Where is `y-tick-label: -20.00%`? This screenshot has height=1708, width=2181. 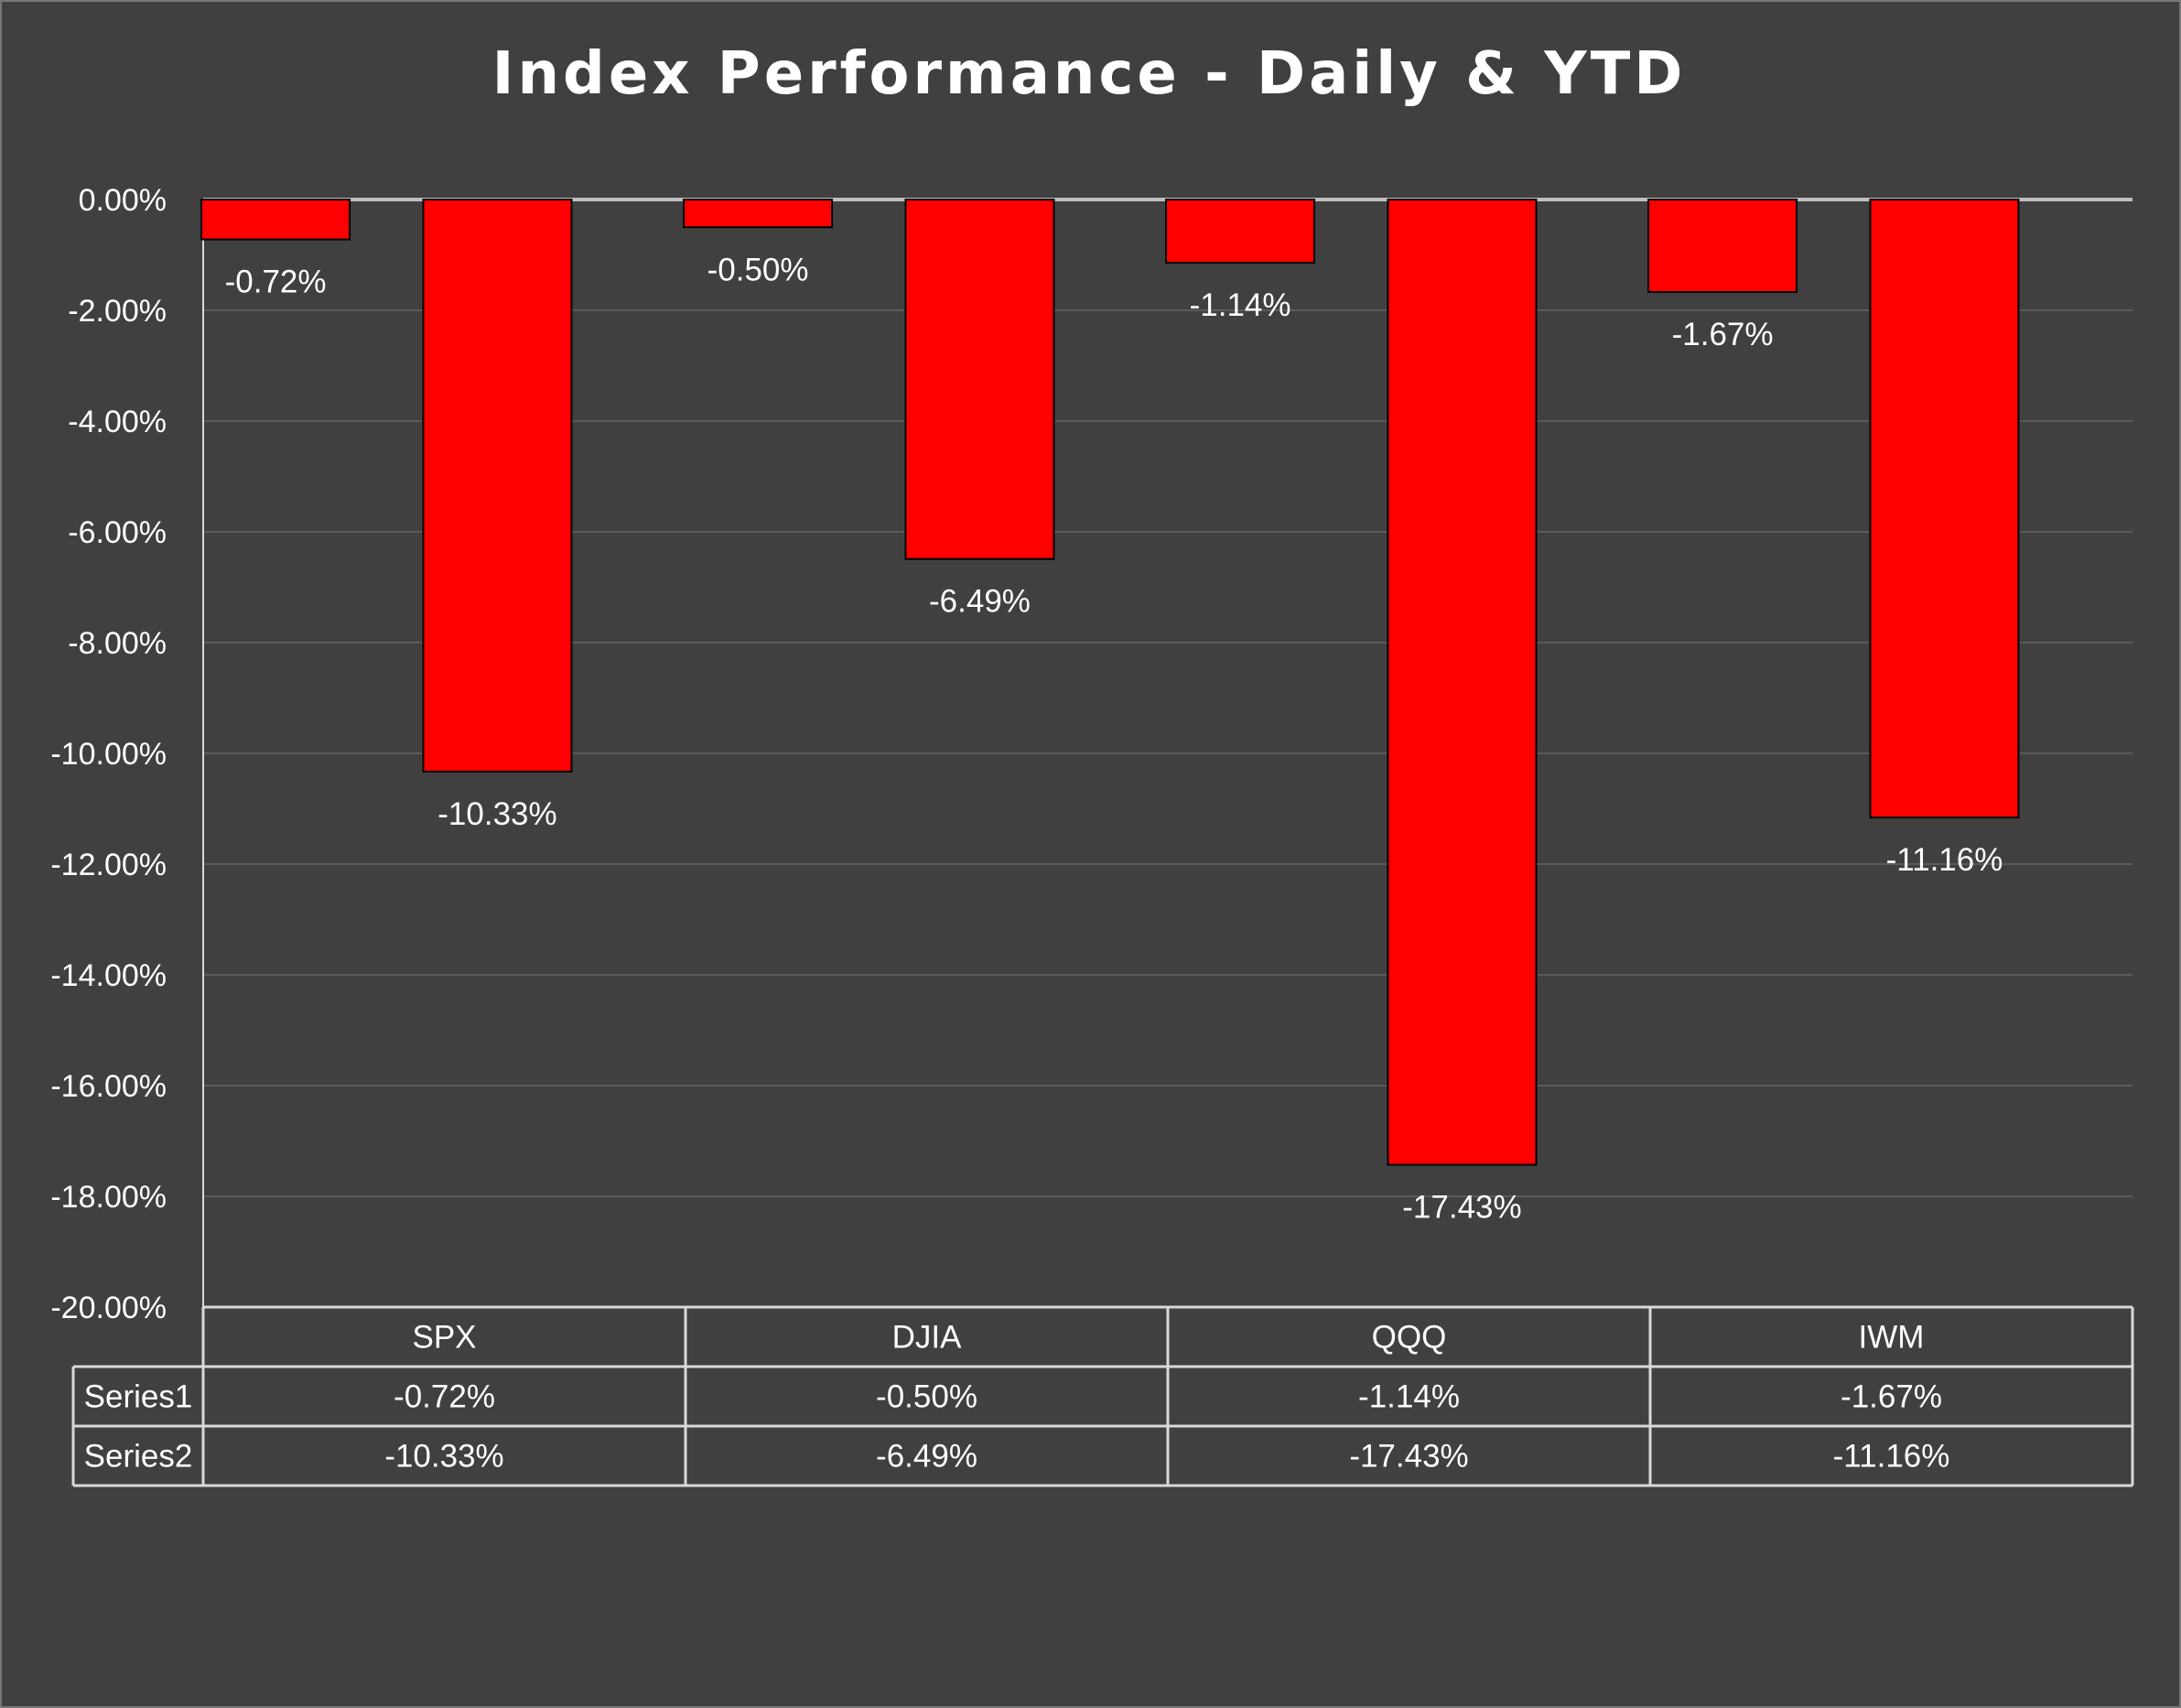
y-tick-label: -20.00% is located at coordinates (109, 1308).